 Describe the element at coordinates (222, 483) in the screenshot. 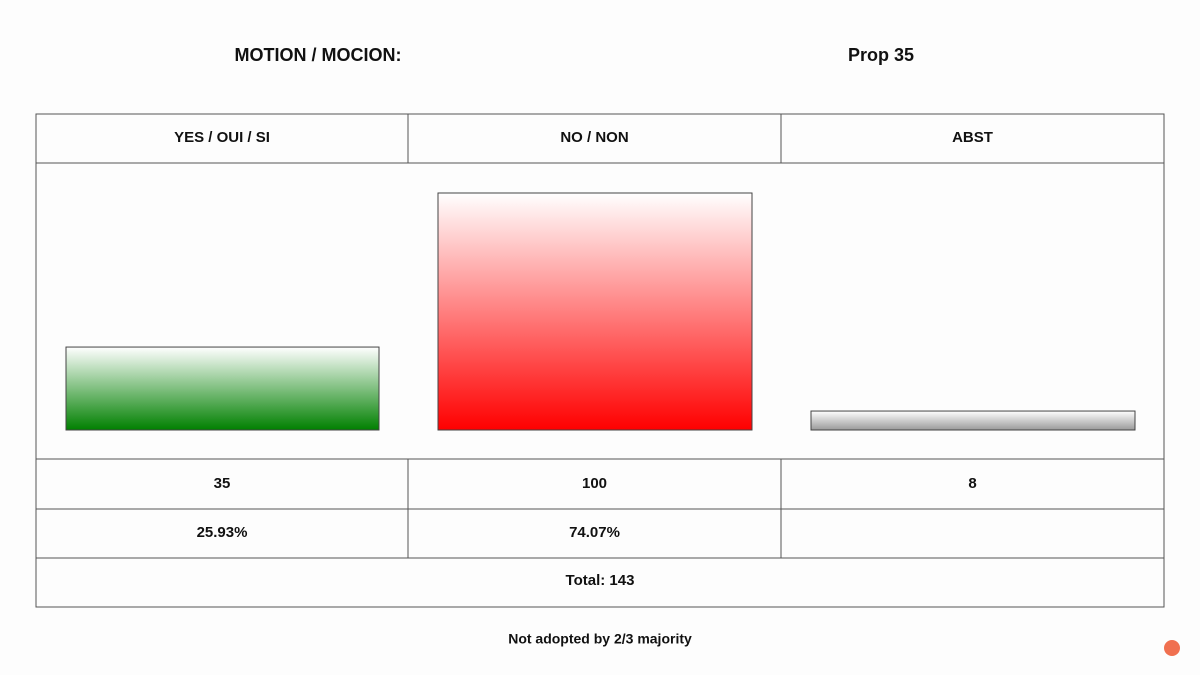

I see `vote-count: 35` at that location.